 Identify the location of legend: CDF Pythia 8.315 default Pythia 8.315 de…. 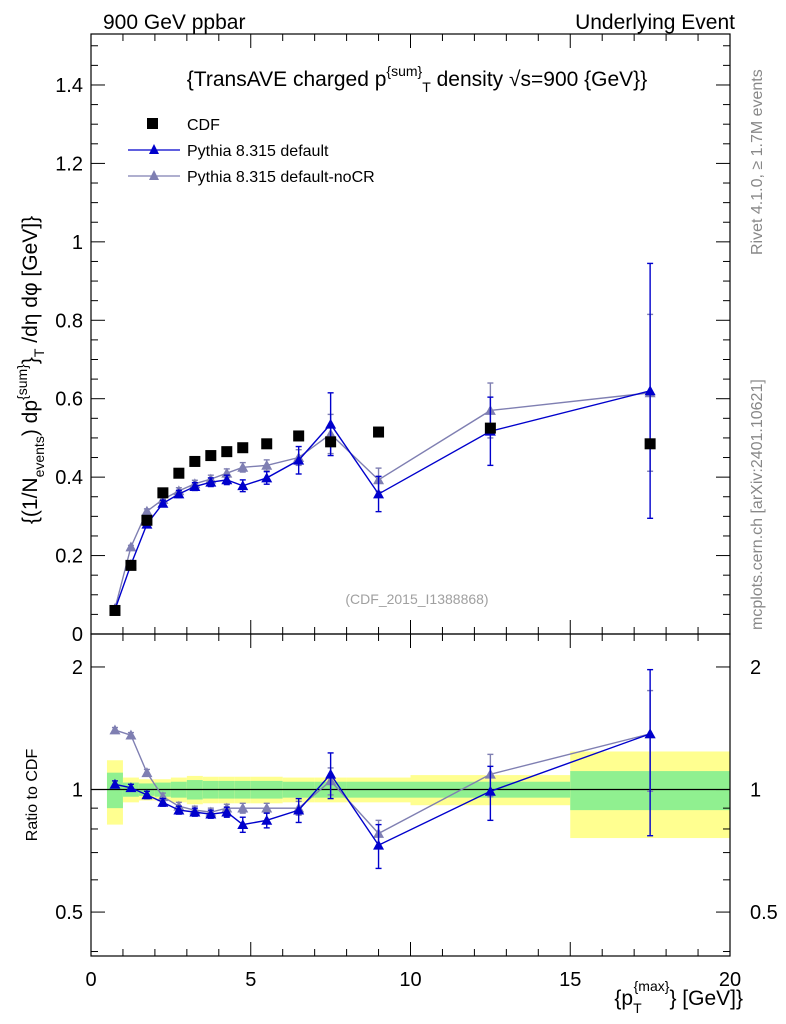
(251, 151).